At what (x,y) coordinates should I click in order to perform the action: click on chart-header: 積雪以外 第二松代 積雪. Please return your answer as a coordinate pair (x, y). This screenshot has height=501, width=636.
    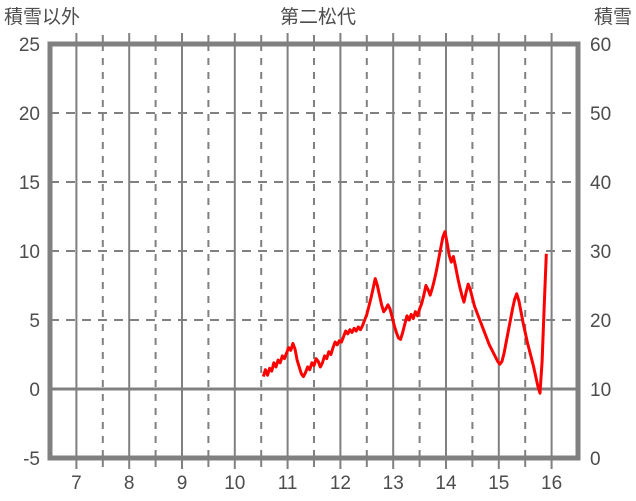
    Looking at the image, I should click on (318, 15).